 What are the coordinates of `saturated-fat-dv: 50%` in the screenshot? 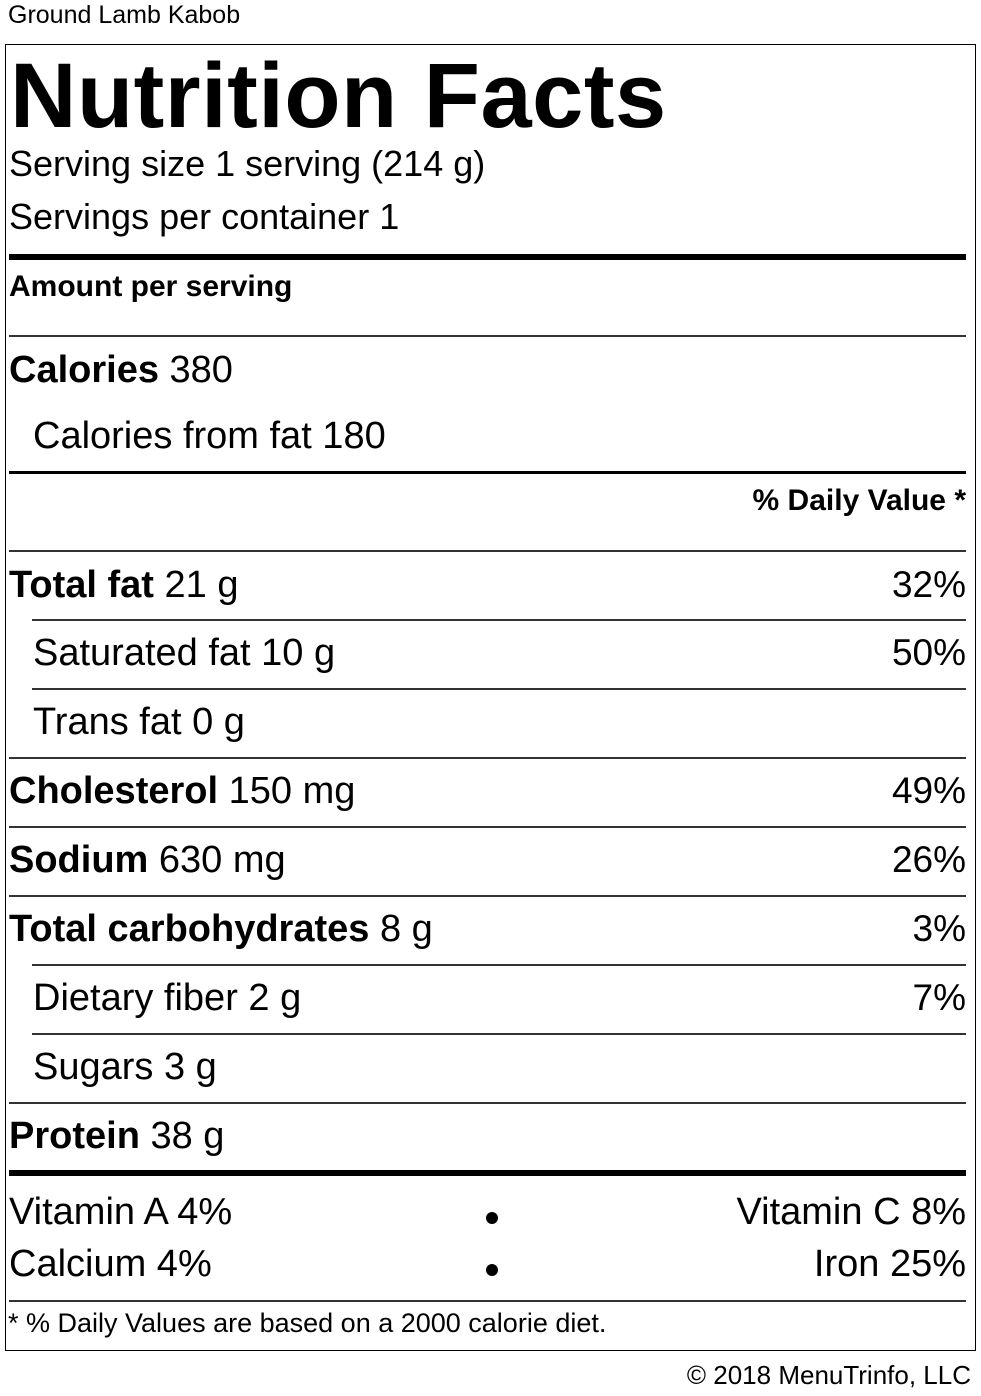 It's located at (928, 652).